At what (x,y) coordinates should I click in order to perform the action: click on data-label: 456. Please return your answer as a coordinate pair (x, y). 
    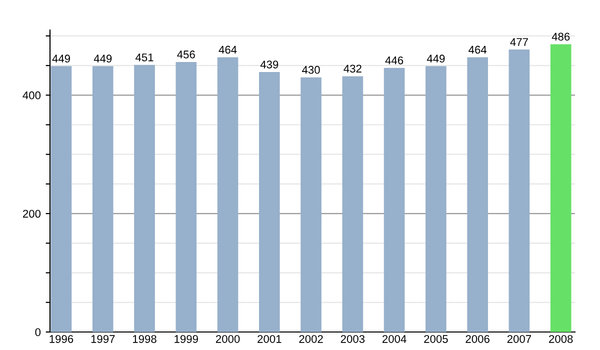
    Looking at the image, I should click on (186, 54).